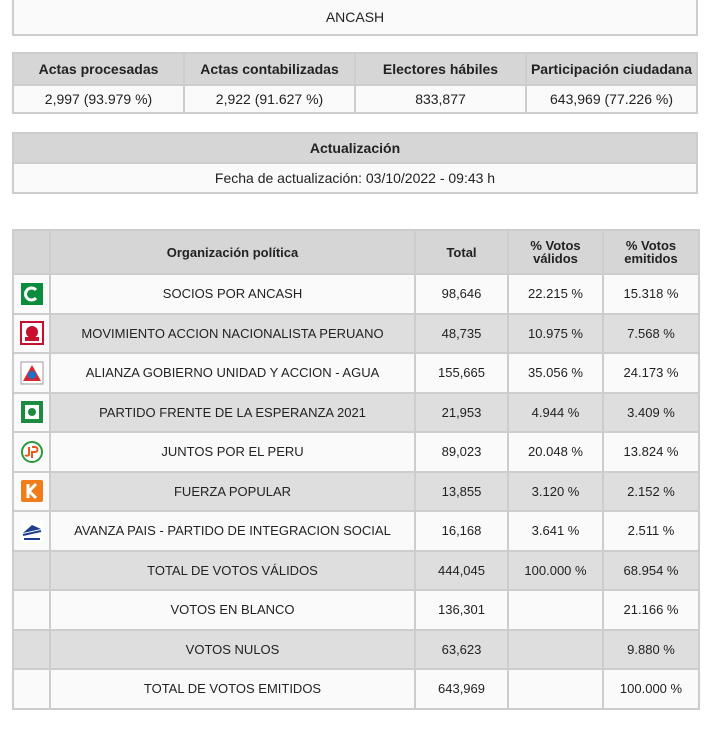  I want to click on emitted-percent: 9.880 %, so click(651, 649).